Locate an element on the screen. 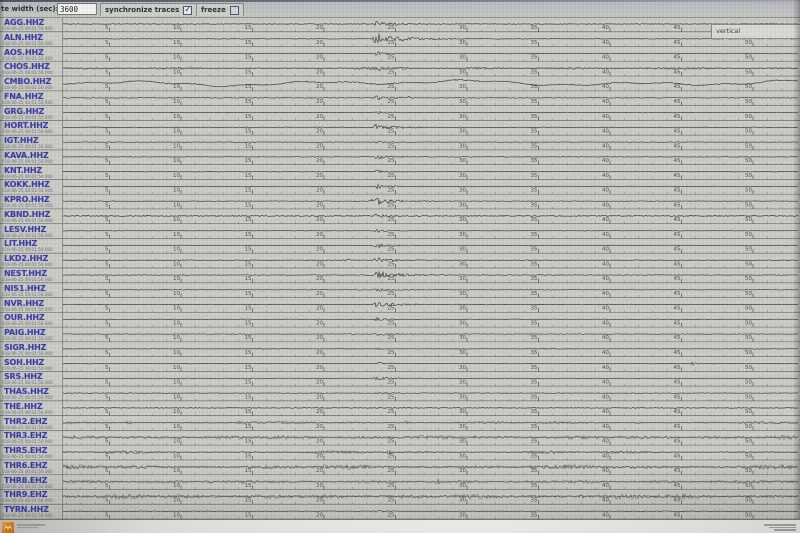 This screenshot has width=800, height=533. station-label: HORT.HHZ is located at coordinates (26, 126).